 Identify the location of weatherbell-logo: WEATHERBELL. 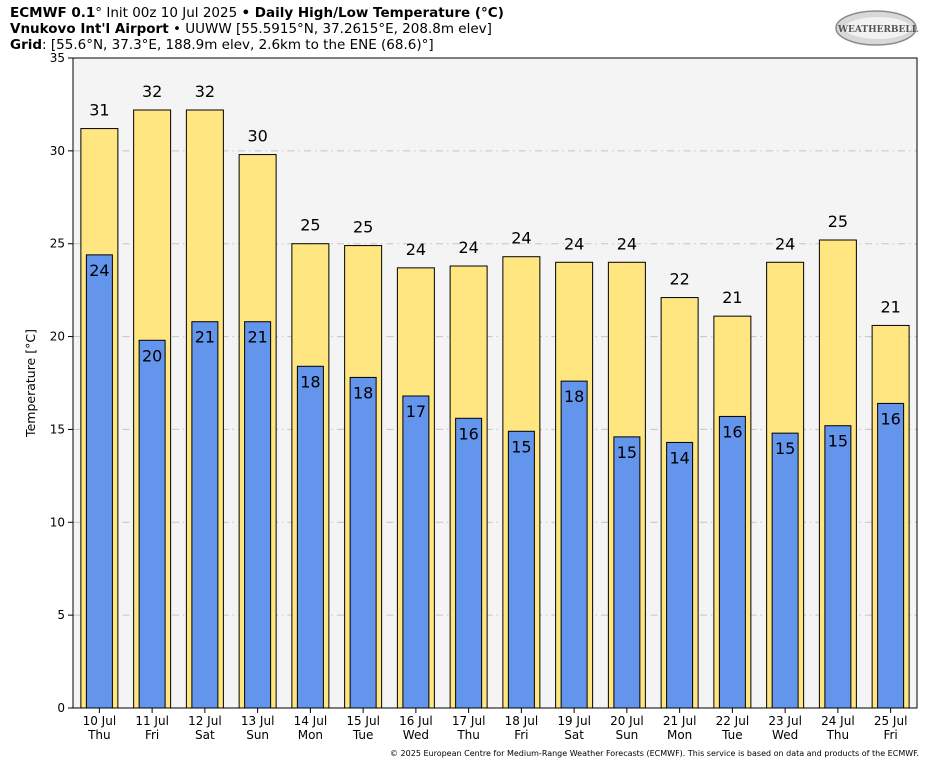
(877, 28).